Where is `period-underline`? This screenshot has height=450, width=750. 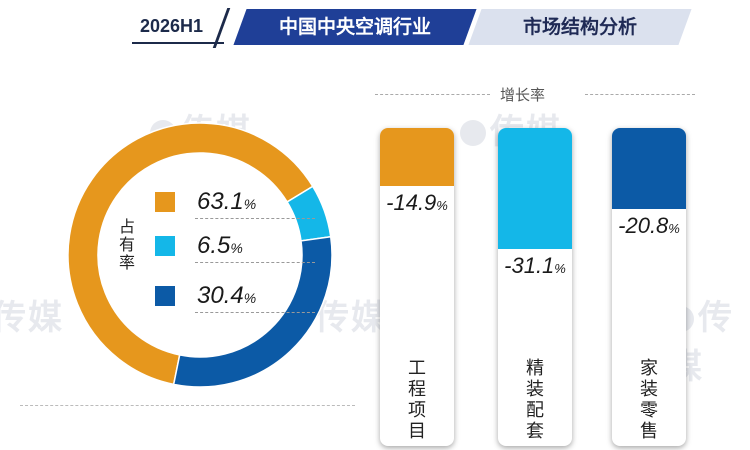
period-underline is located at coordinates (178, 43).